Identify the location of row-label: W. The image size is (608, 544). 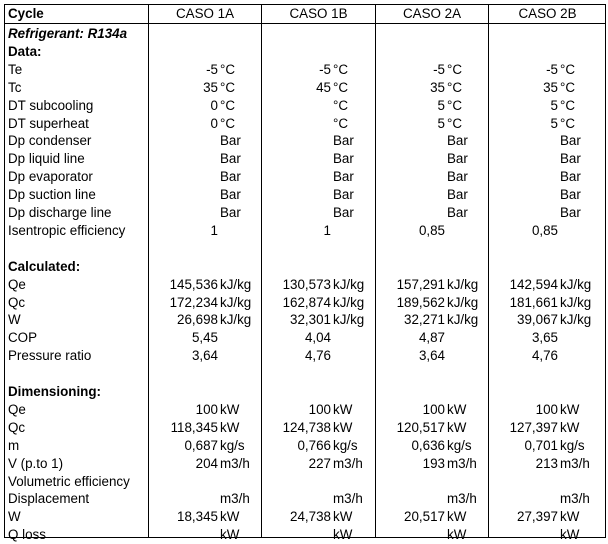
(14, 517).